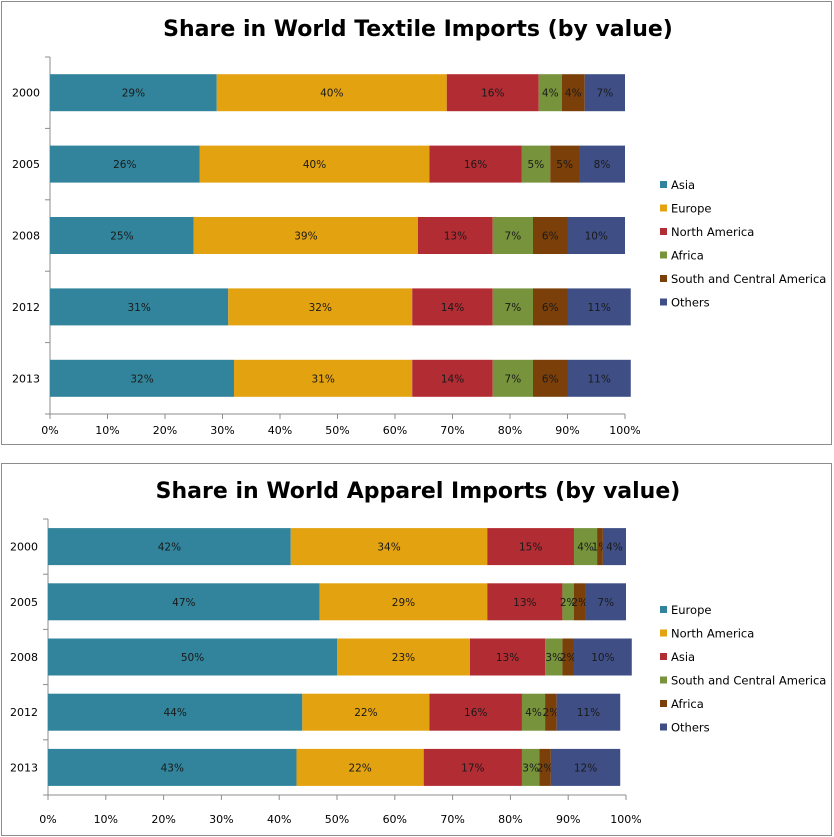 The image size is (834, 837). What do you see at coordinates (24, 767) in the screenshot?
I see `category-label: 2013` at bounding box center [24, 767].